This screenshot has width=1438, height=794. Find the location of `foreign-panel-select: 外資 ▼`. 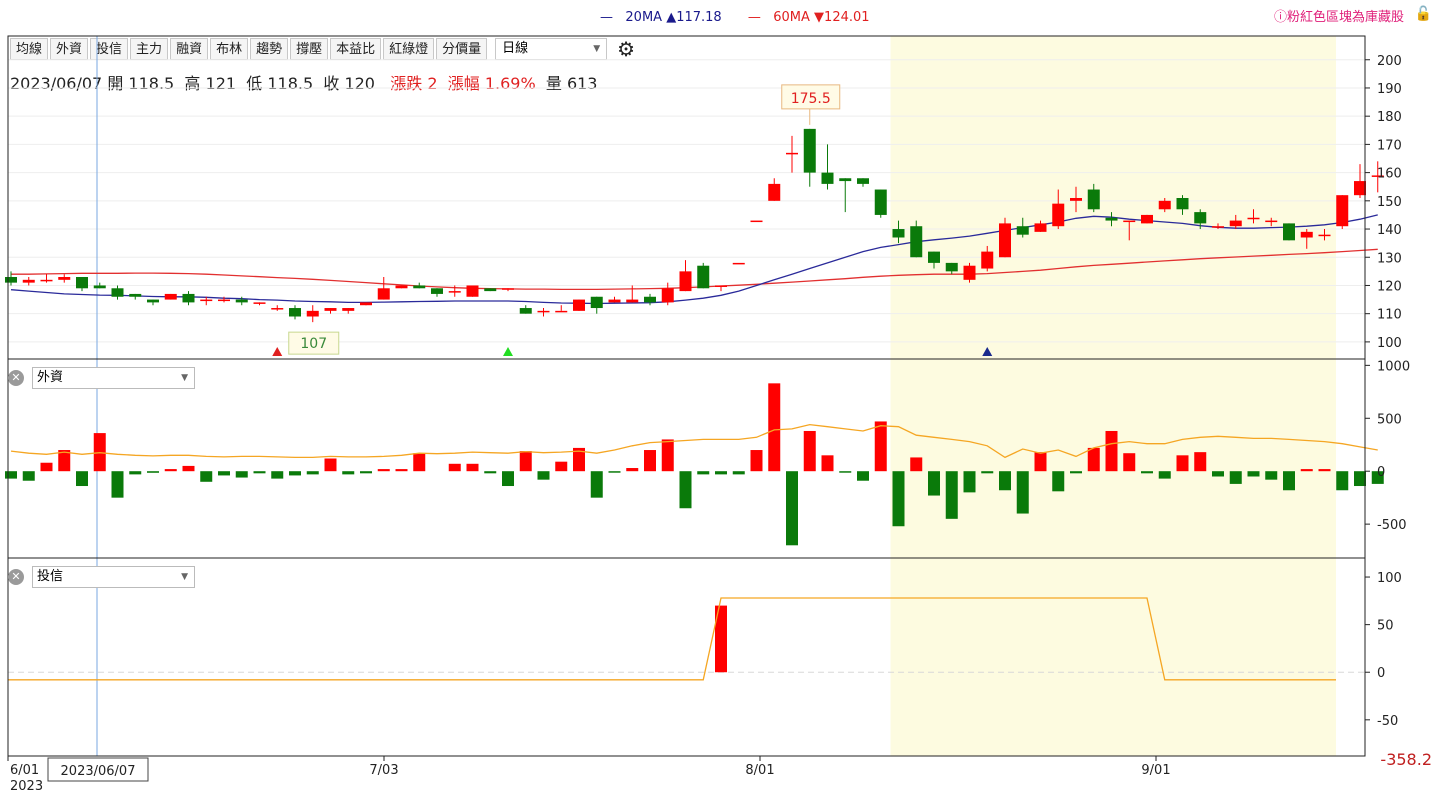

foreign-panel-select: 外資 ▼ is located at coordinates (113, 378).